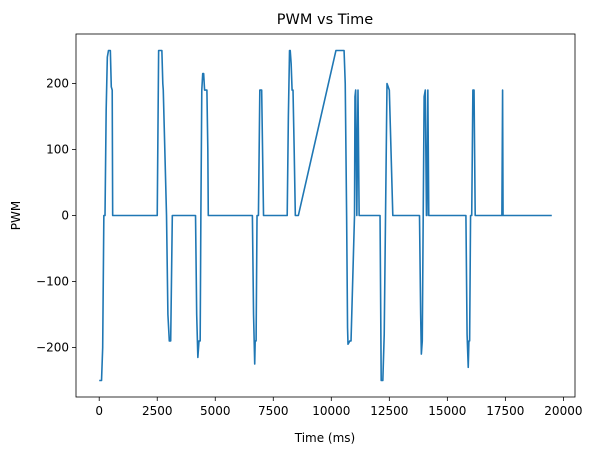 This screenshot has width=595, height=455. I want to click on chart-title: PWM vs Time, so click(325, 20).